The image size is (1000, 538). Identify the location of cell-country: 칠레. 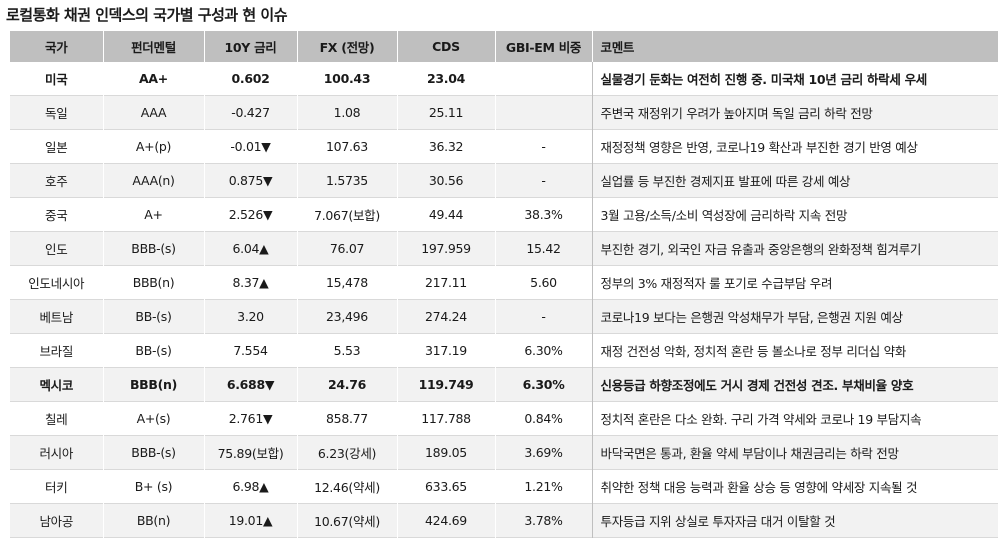
(56, 419).